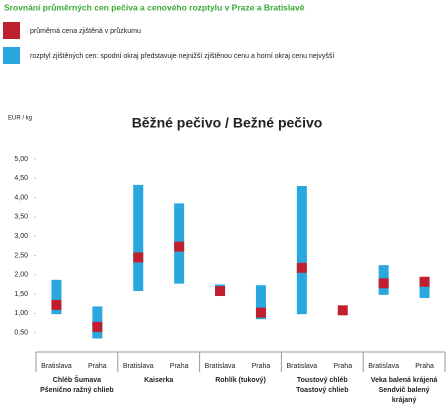  Describe the element at coordinates (21, 178) in the screenshot. I see `y-tick-label: 4,50` at that location.